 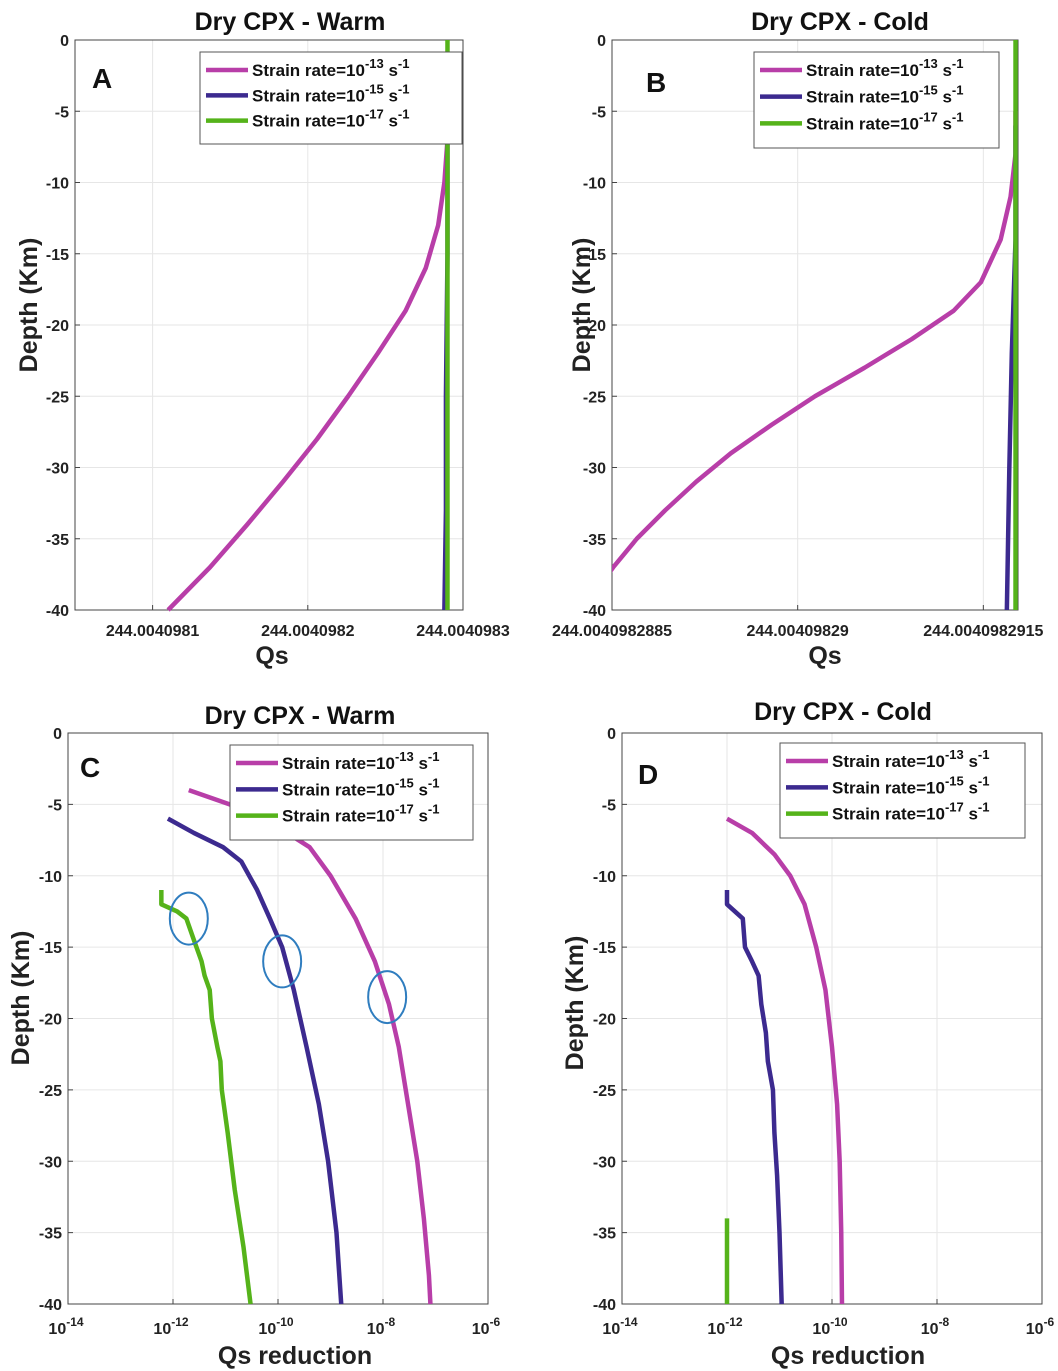 I want to click on panel-letter: A, so click(x=102, y=78).